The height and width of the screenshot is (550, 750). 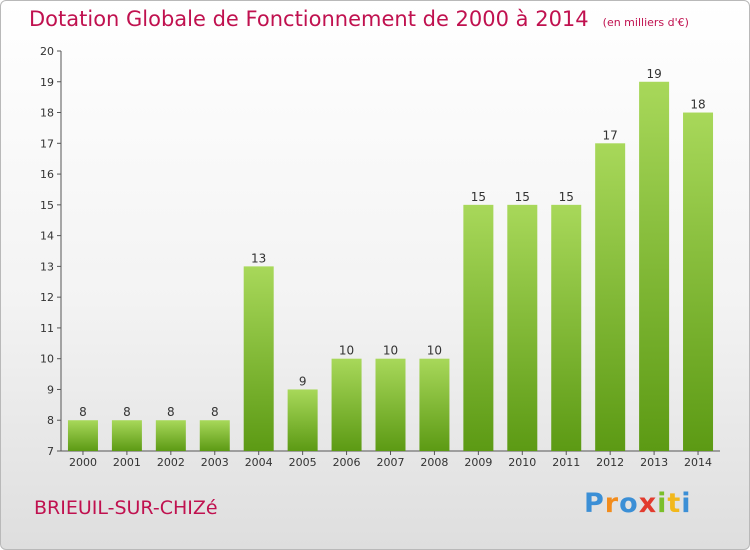 I want to click on logo-letter: t, so click(x=674, y=503).